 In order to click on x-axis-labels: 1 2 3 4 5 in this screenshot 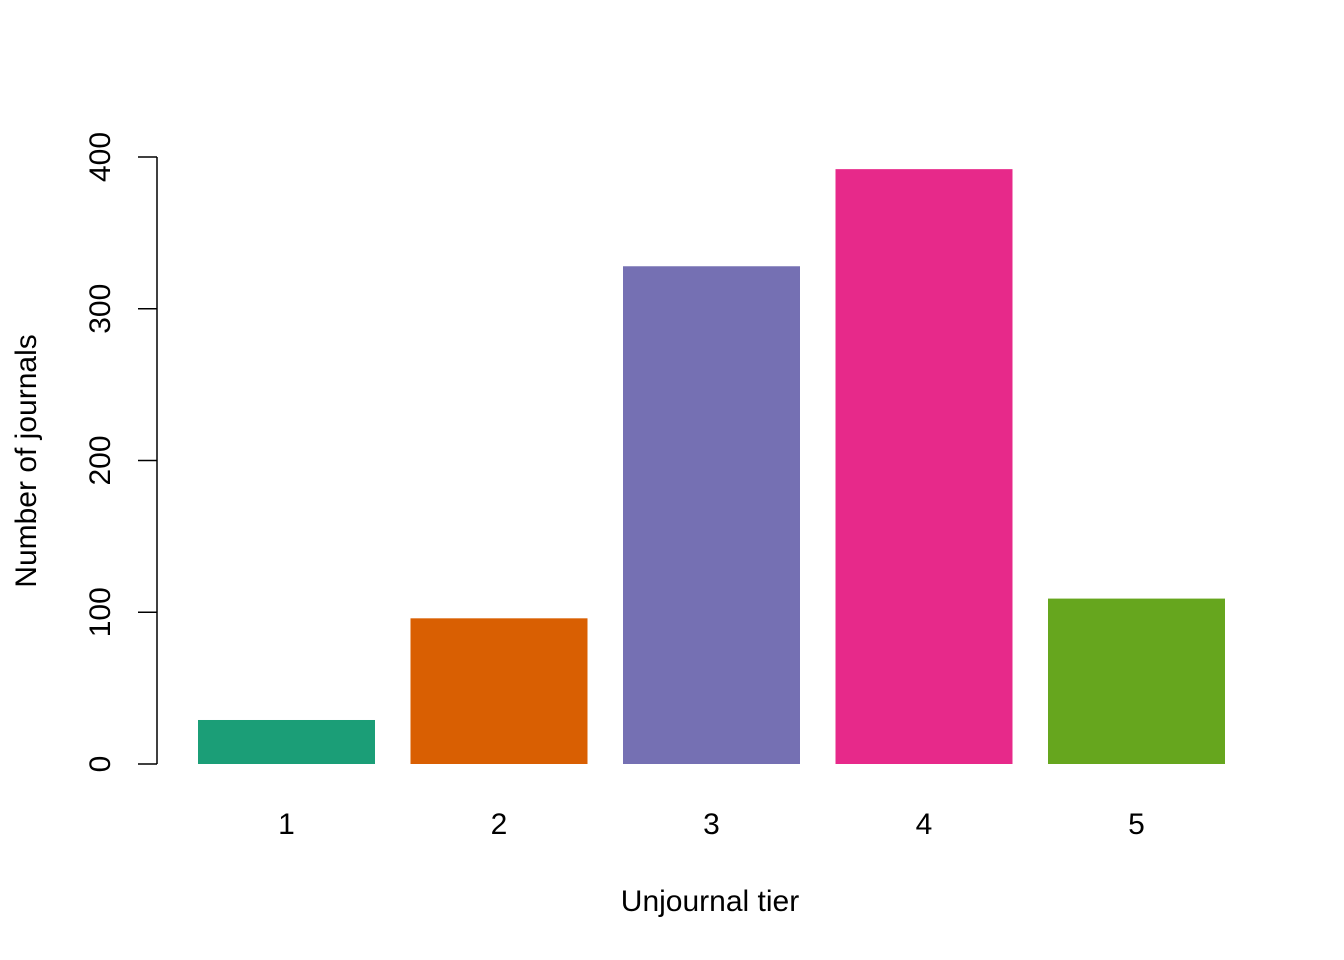, I will do `click(711, 824)`.